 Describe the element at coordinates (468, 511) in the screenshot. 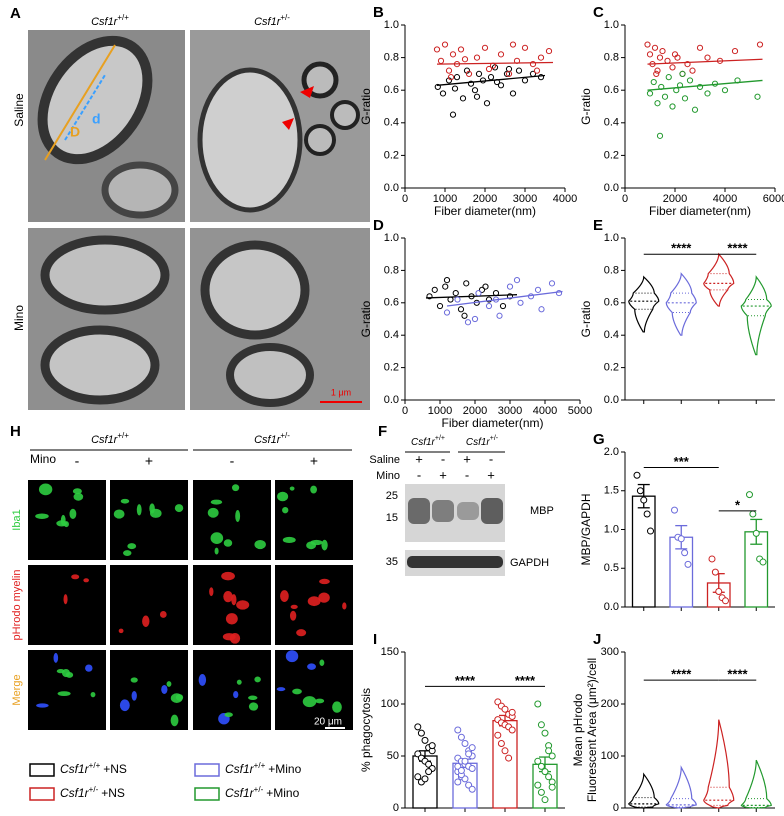

I see `band` at that location.